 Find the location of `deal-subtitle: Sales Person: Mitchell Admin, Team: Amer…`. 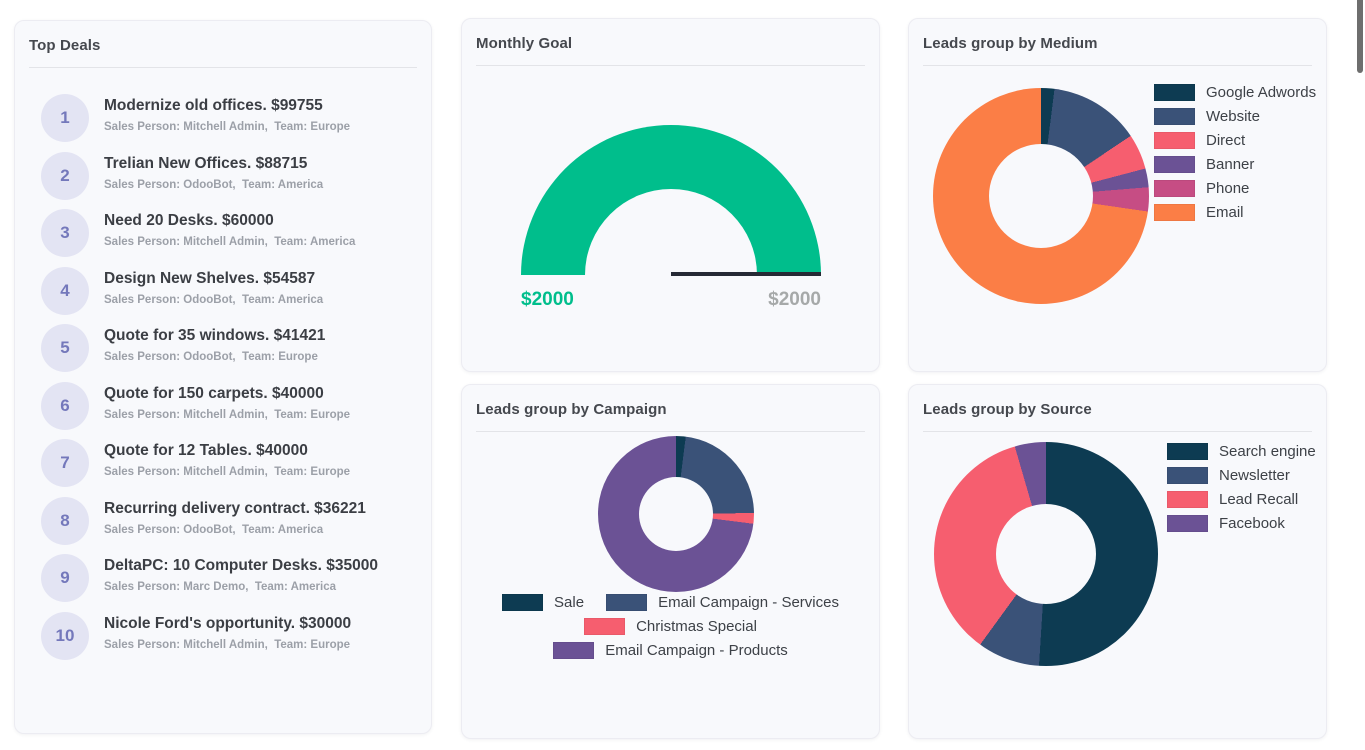

deal-subtitle: Sales Person: Mitchell Admin, Team: Amer… is located at coordinates (230, 242).